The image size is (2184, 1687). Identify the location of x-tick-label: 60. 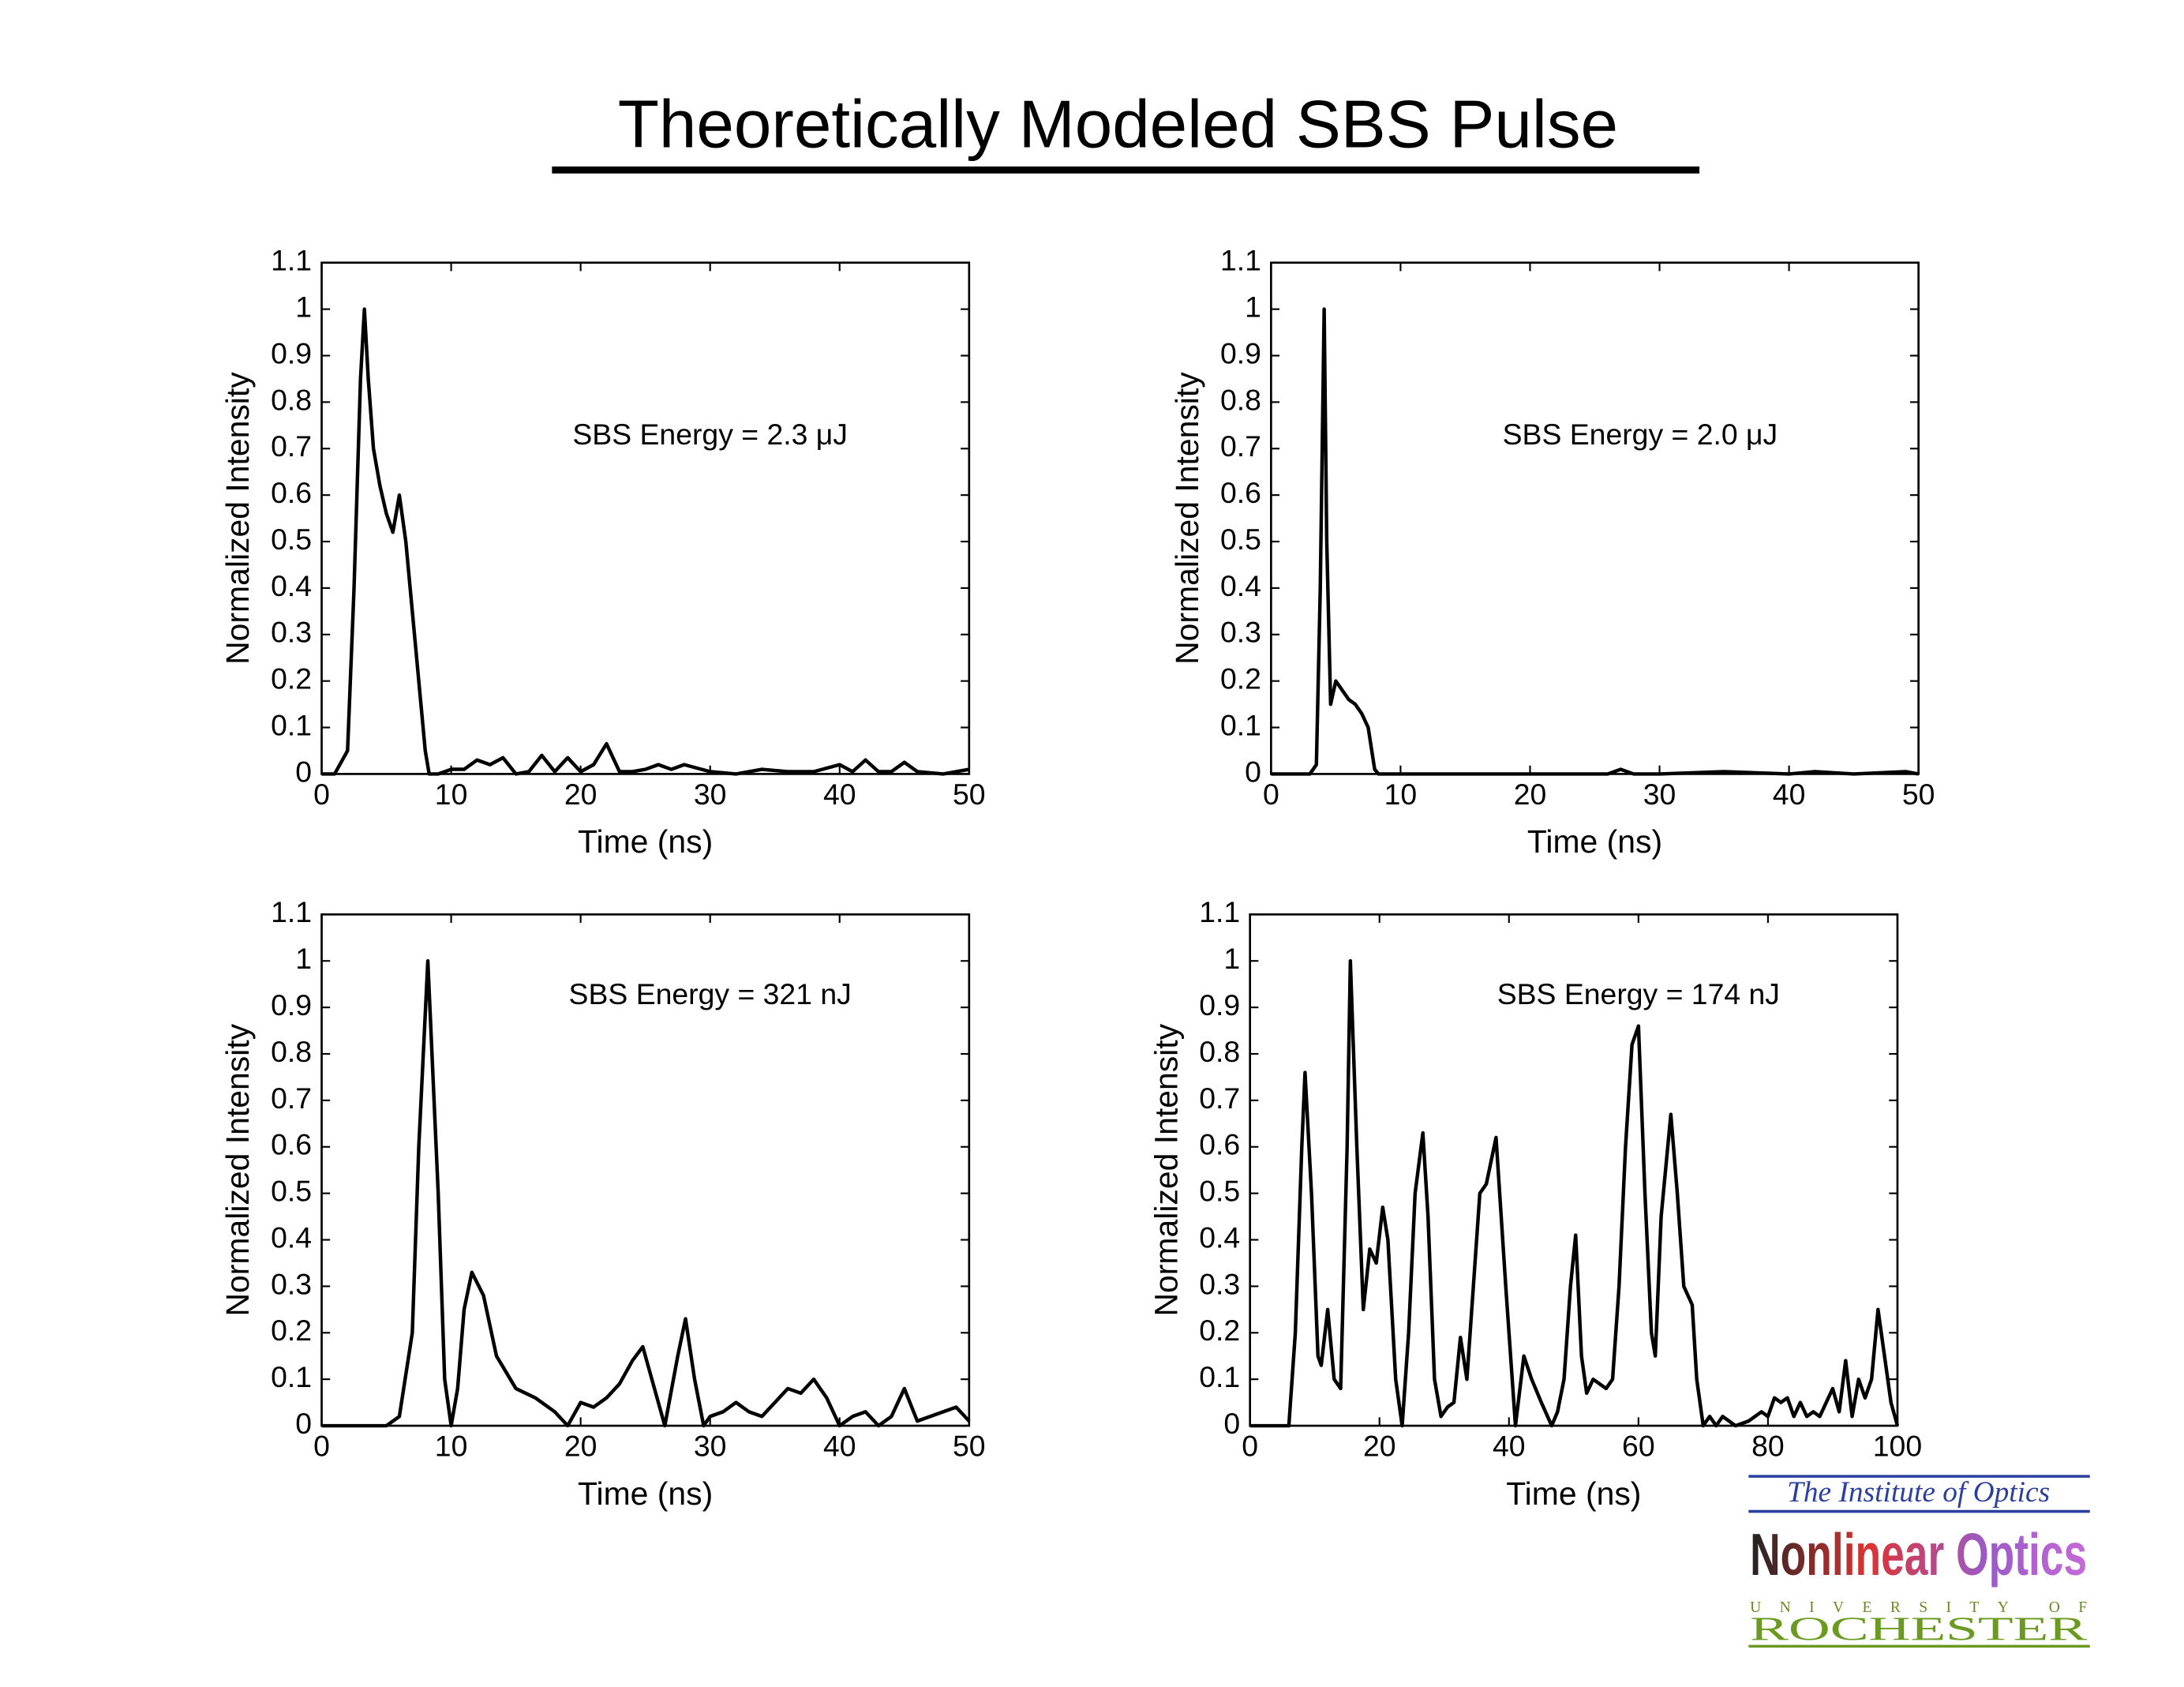
(1638, 1445).